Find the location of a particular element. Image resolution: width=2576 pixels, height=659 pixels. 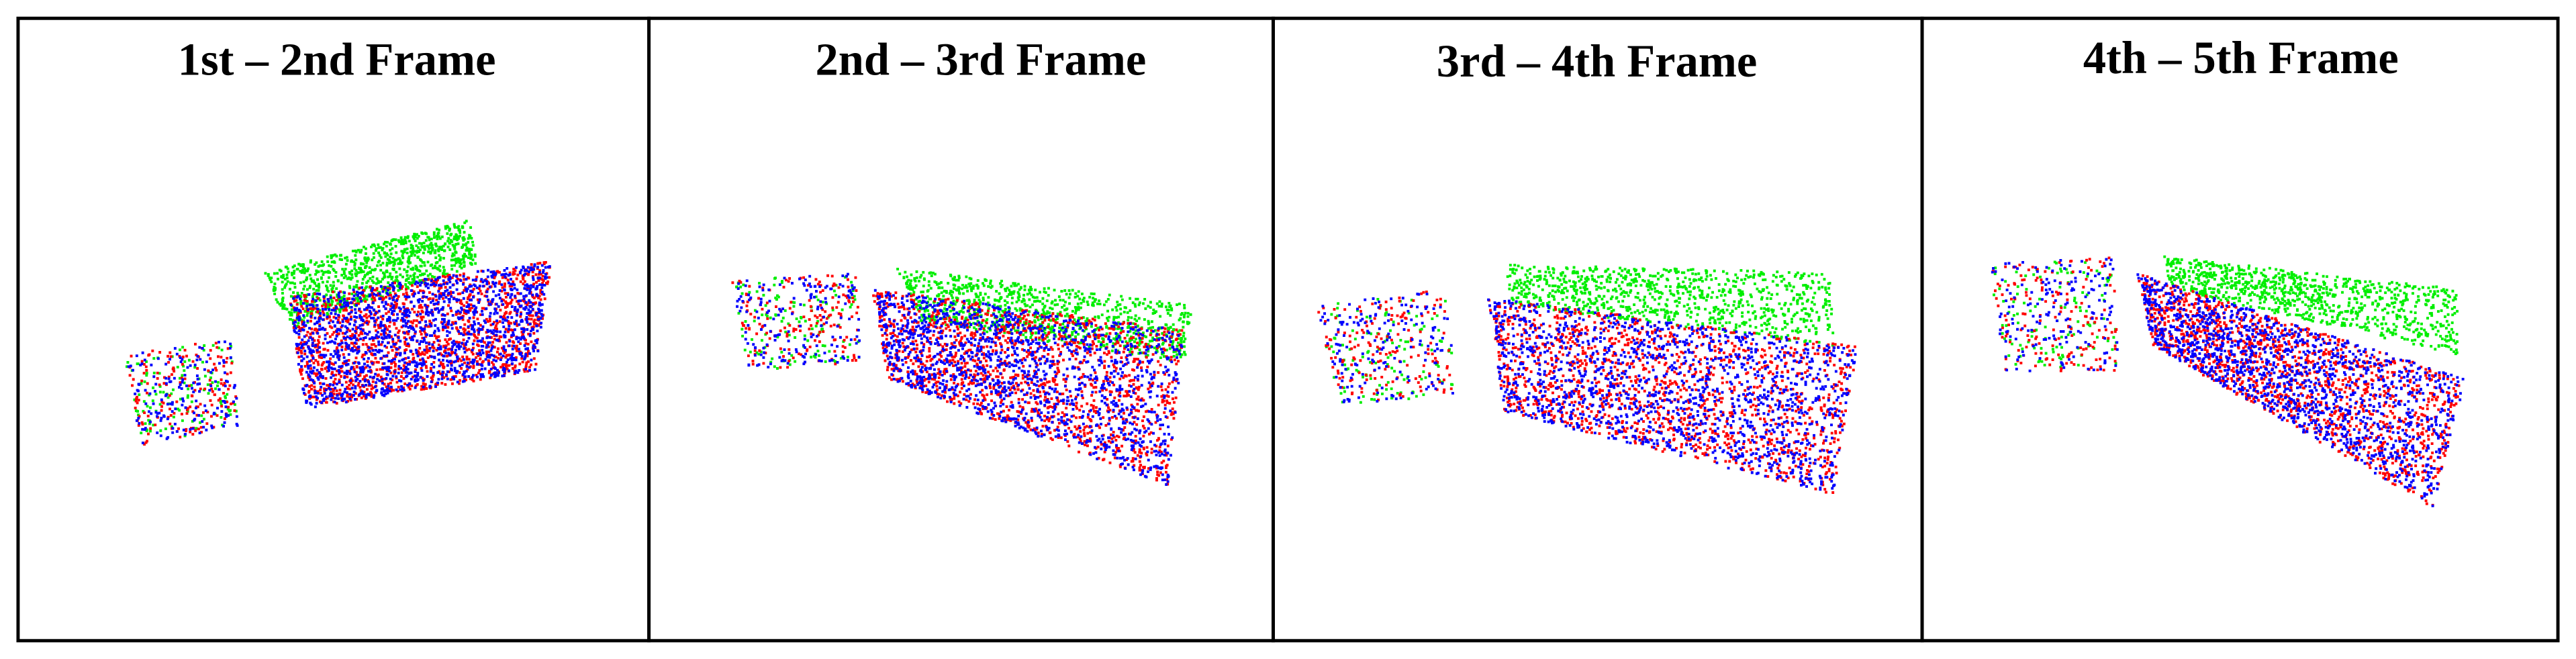

panel-title: 3rd – 4th Frame is located at coordinates (1597, 61).